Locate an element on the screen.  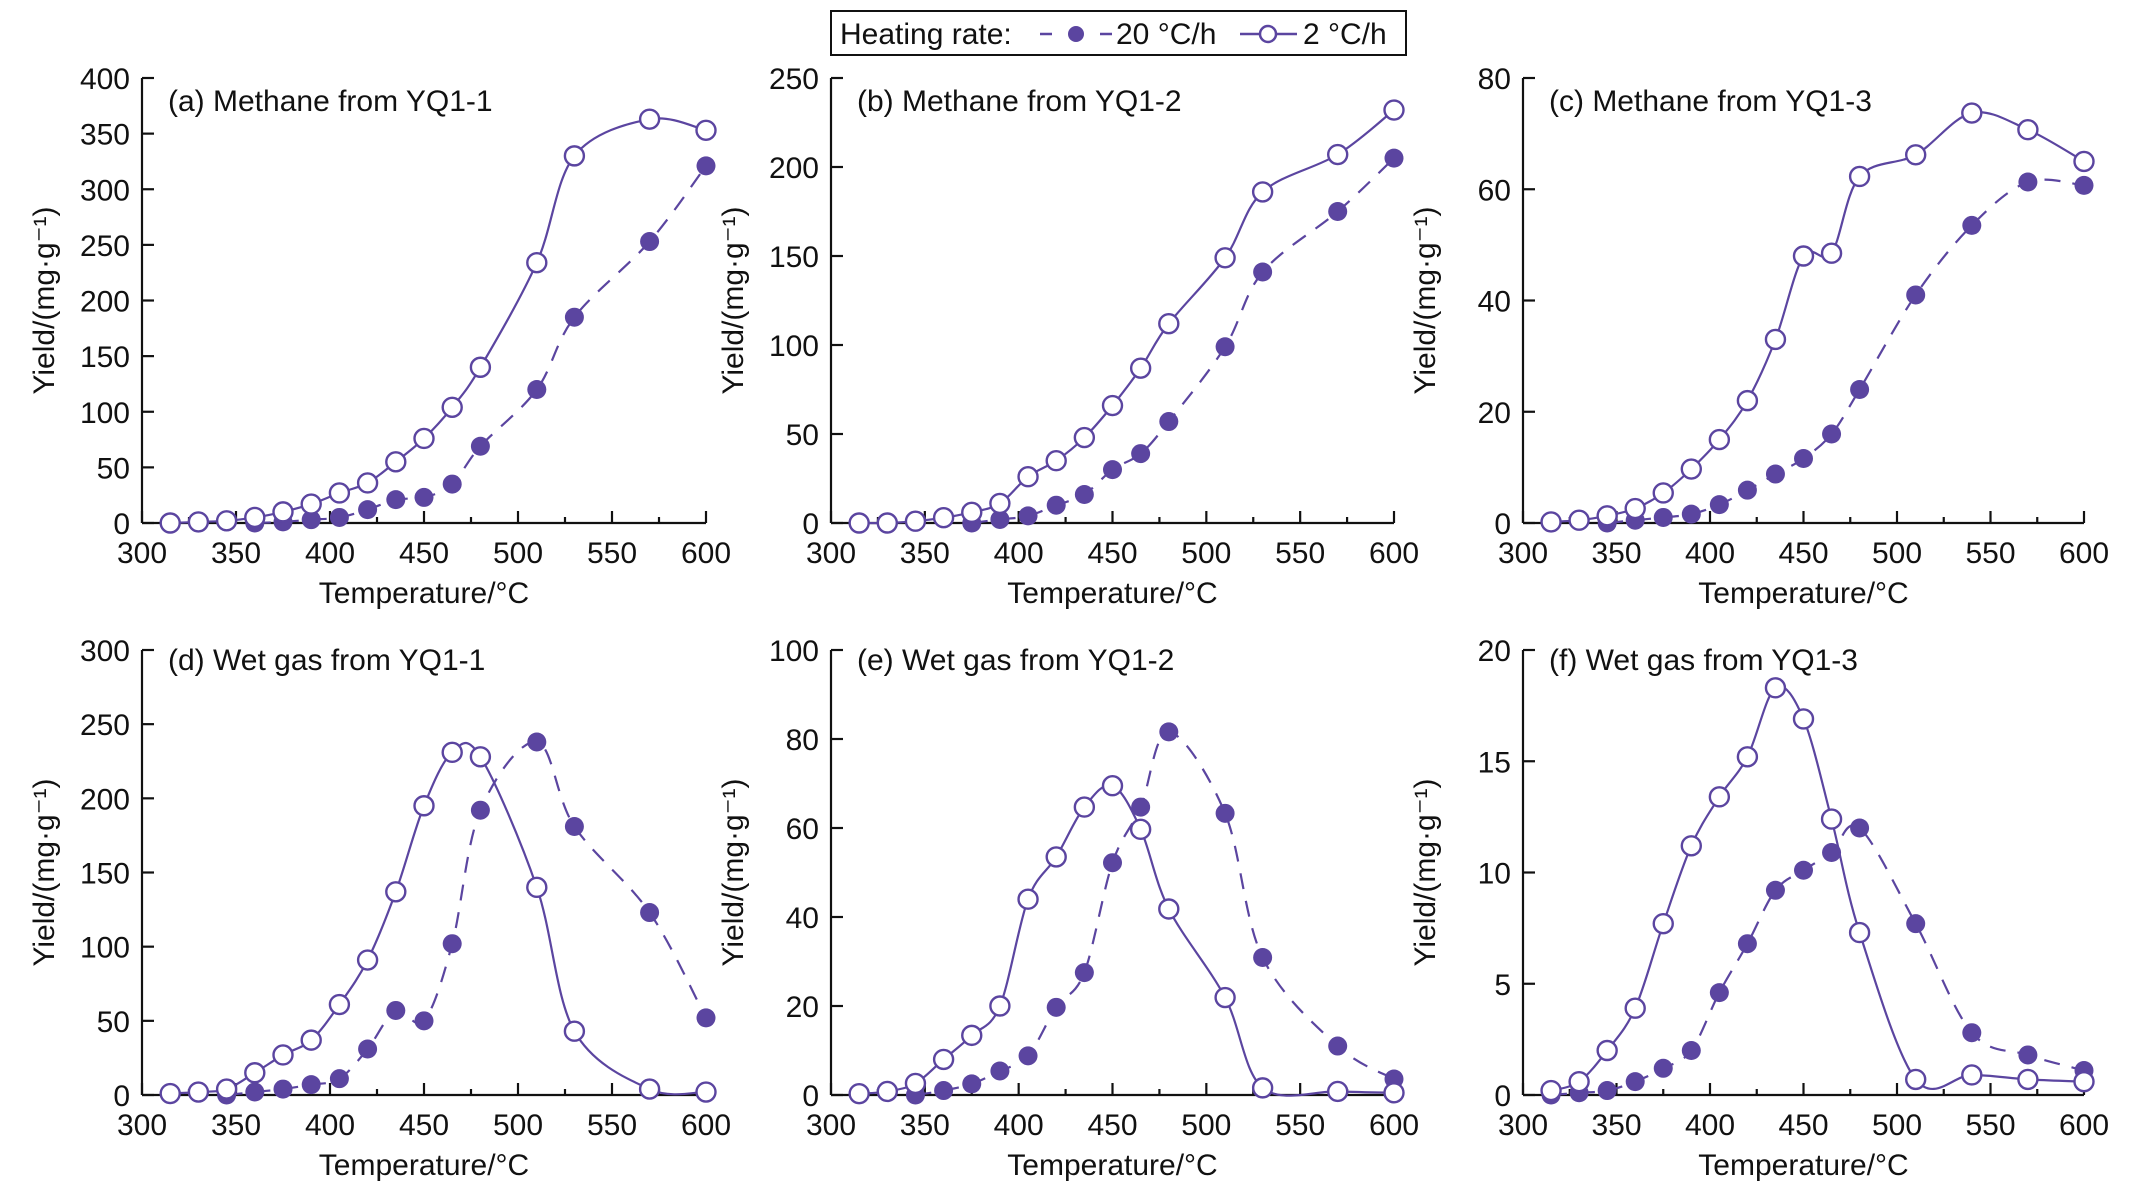
y-tick-label: 150 is located at coordinates (105, 874).